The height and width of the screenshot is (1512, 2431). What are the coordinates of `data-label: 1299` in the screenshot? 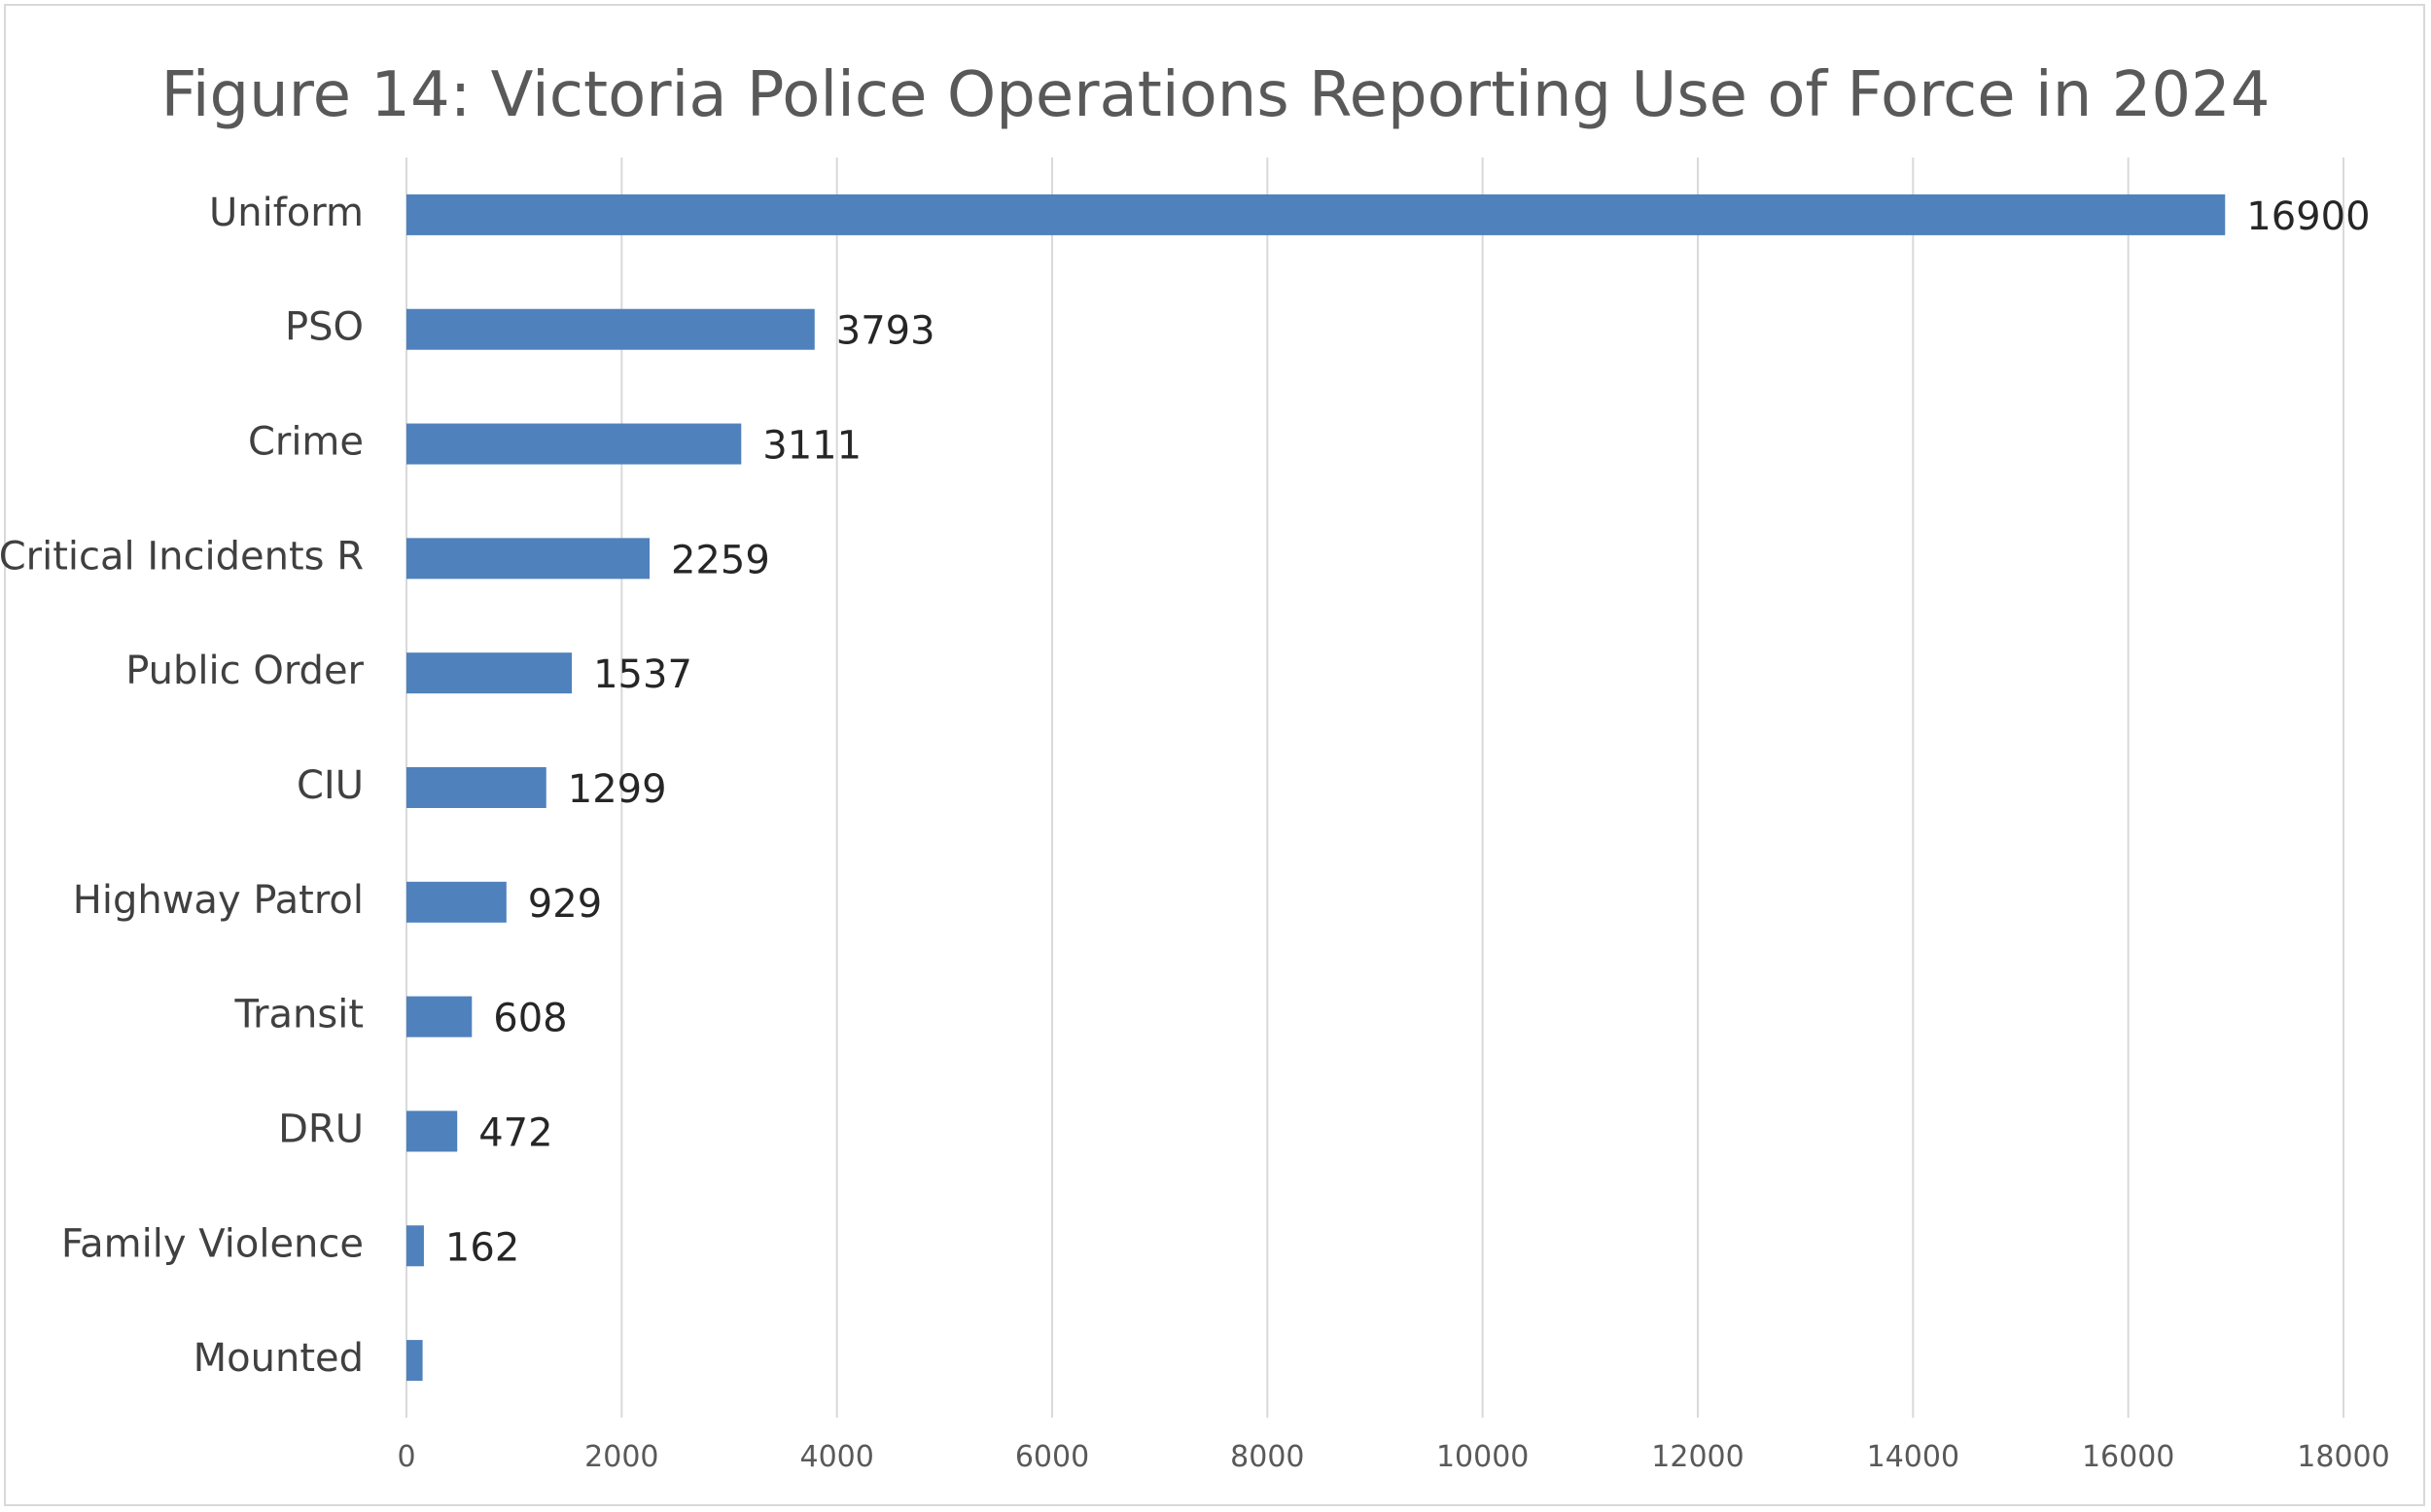 It's located at (617, 789).